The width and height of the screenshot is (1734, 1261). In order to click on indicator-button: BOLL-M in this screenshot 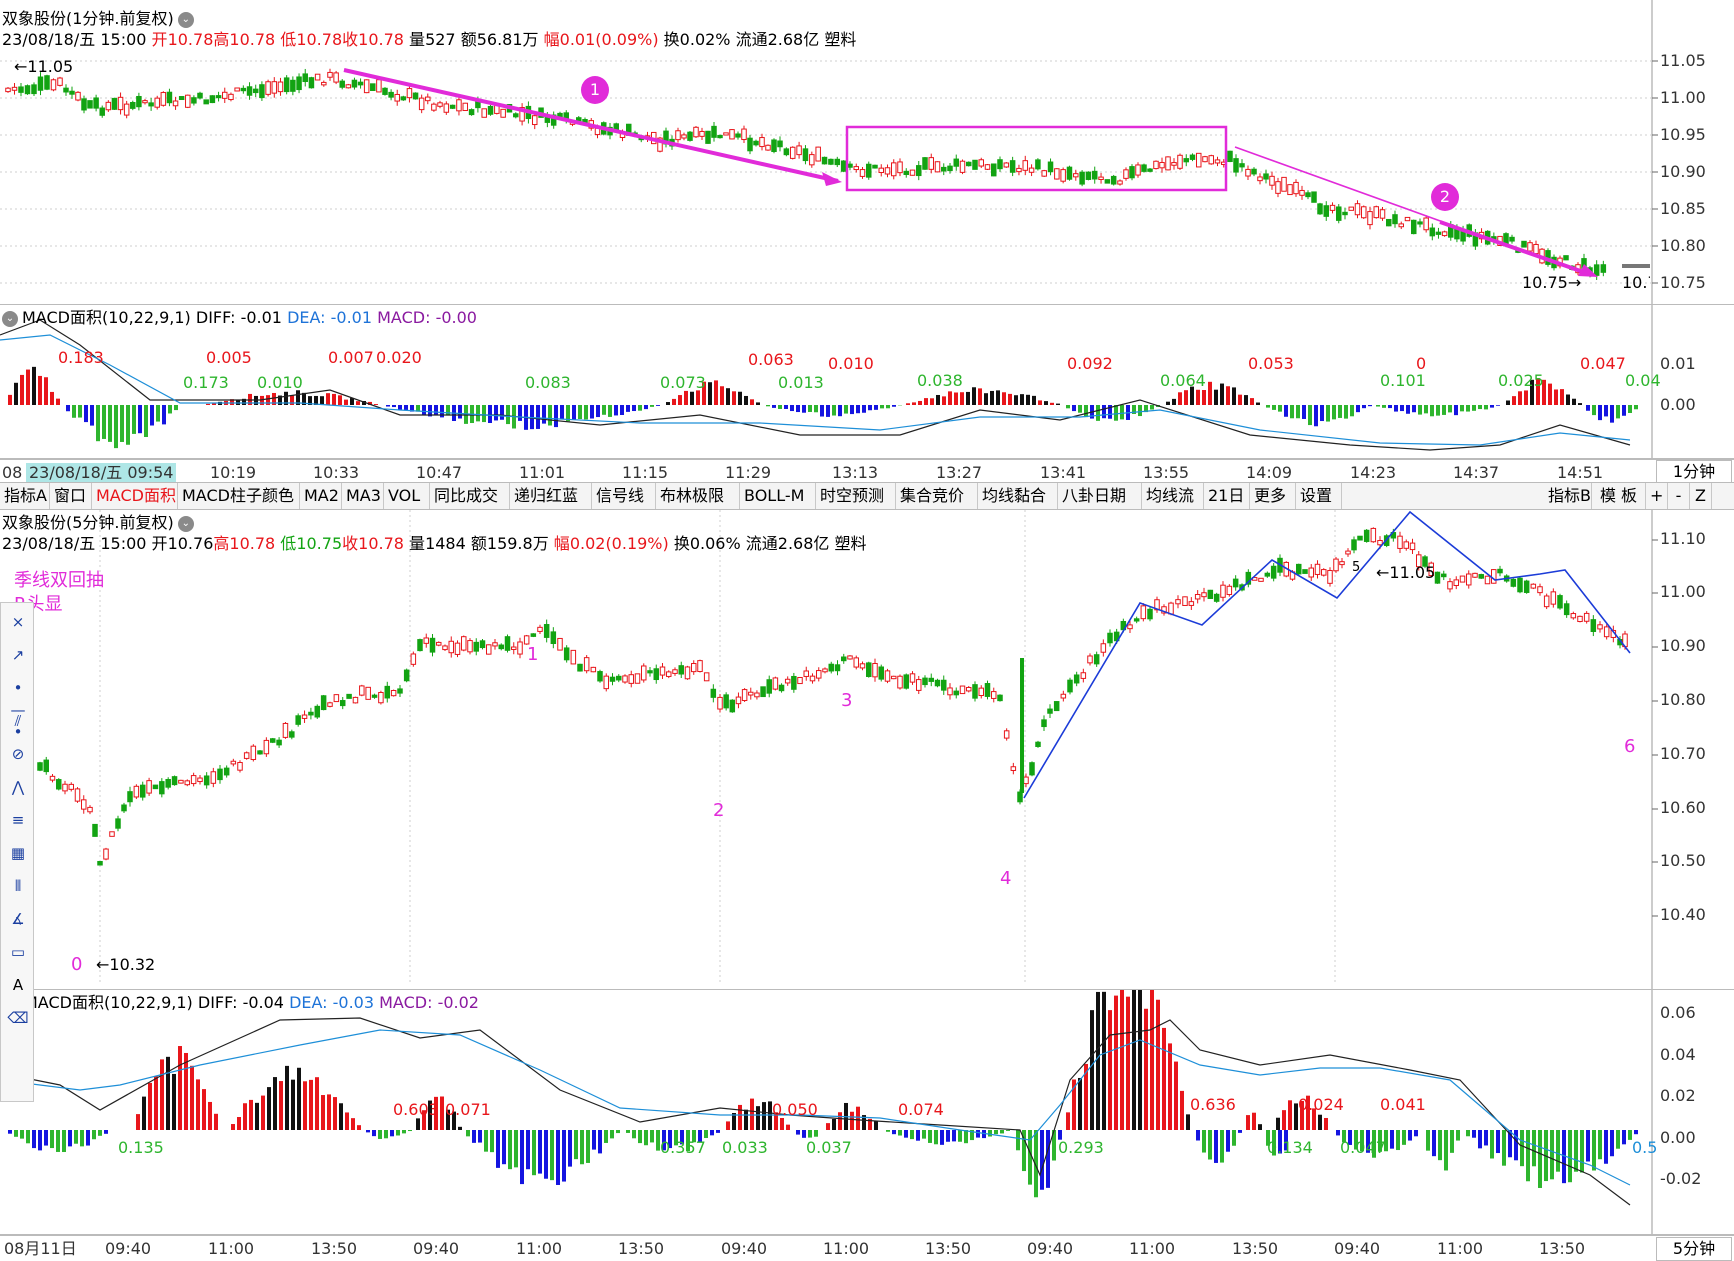, I will do `click(778, 496)`.